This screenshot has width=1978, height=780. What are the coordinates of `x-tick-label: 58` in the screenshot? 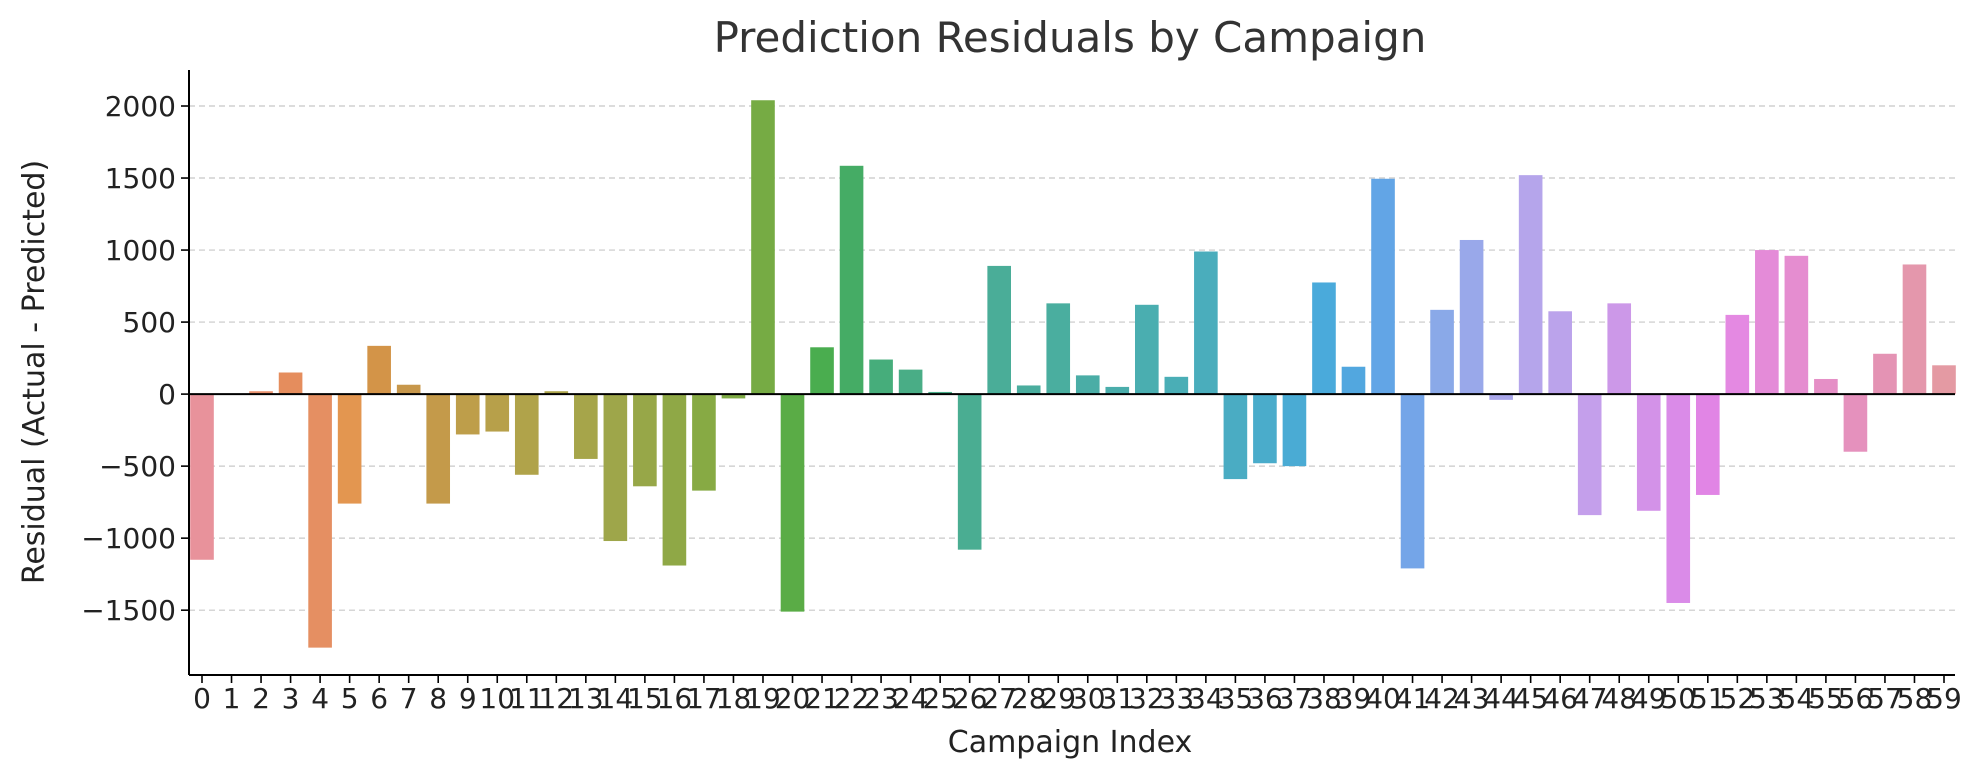 It's located at (1915, 698).